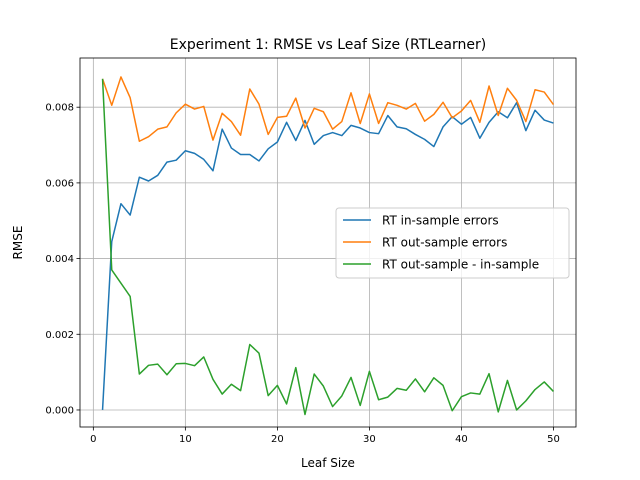  What do you see at coordinates (325, 436) in the screenshot?
I see `x-axis: 0 10 20 30 40 50` at bounding box center [325, 436].